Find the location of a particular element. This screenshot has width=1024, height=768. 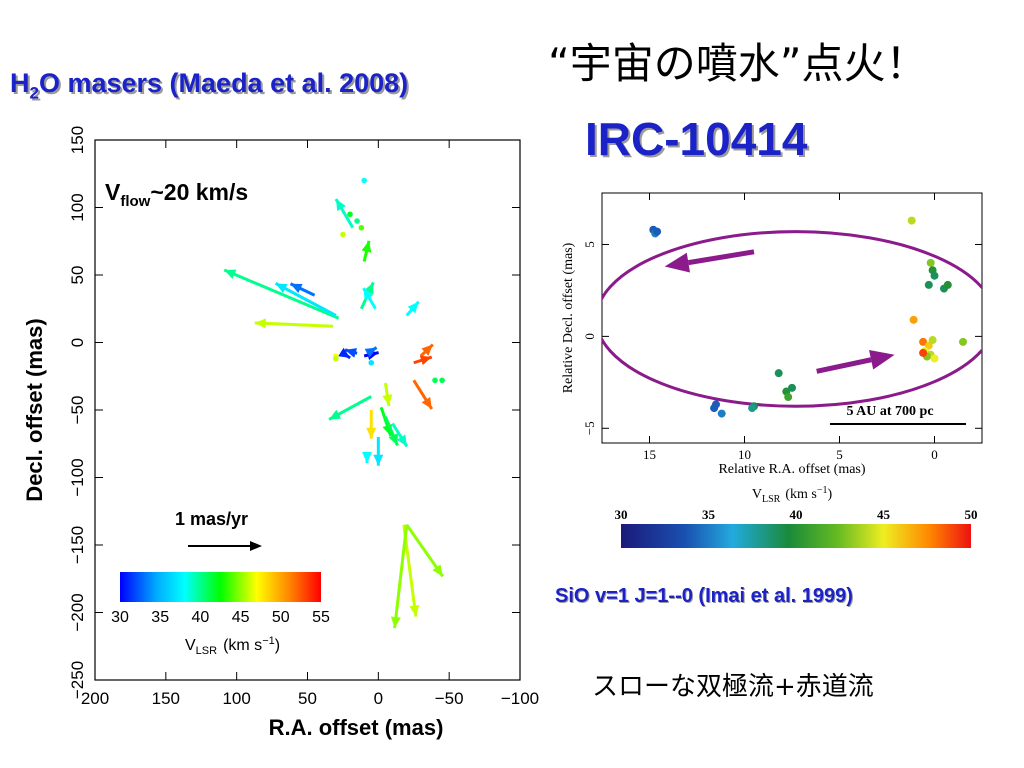

right-colorbar-tick-label: 30 is located at coordinates (621, 514).